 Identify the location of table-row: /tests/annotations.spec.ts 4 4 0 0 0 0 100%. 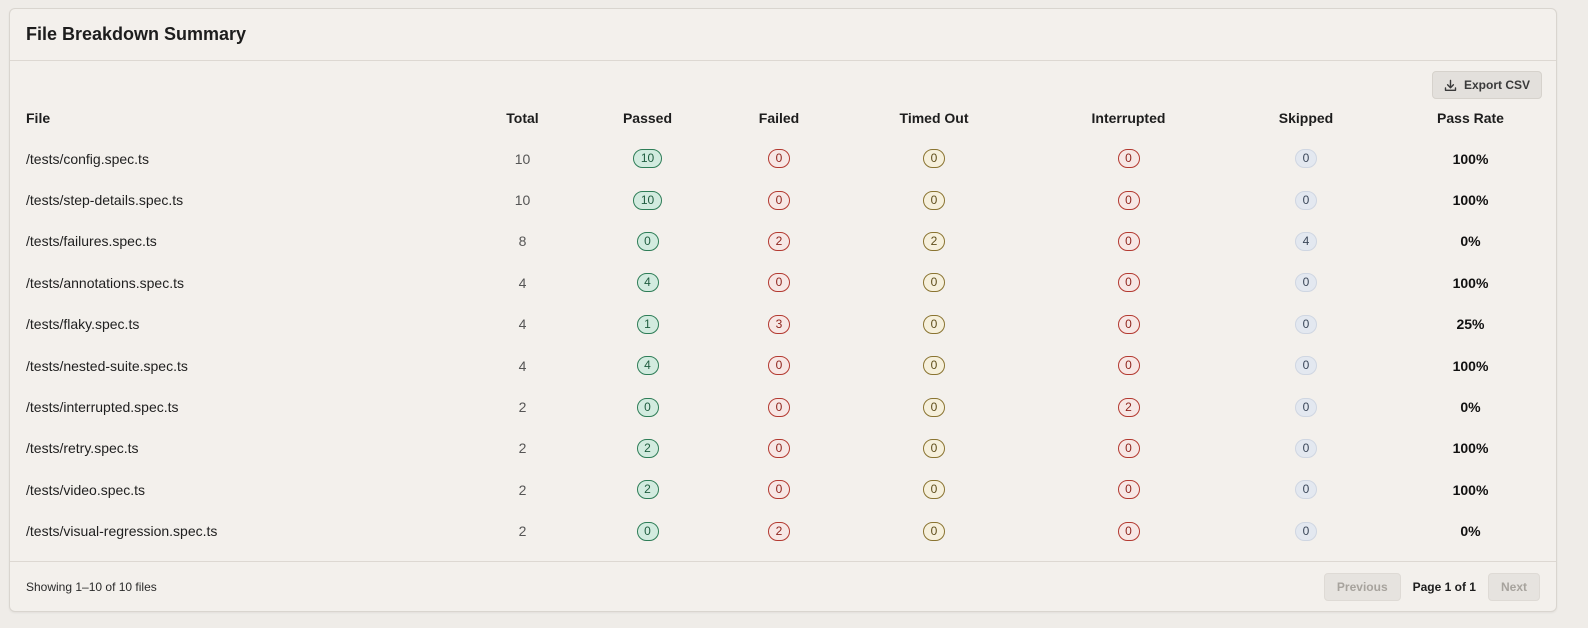
(783, 282).